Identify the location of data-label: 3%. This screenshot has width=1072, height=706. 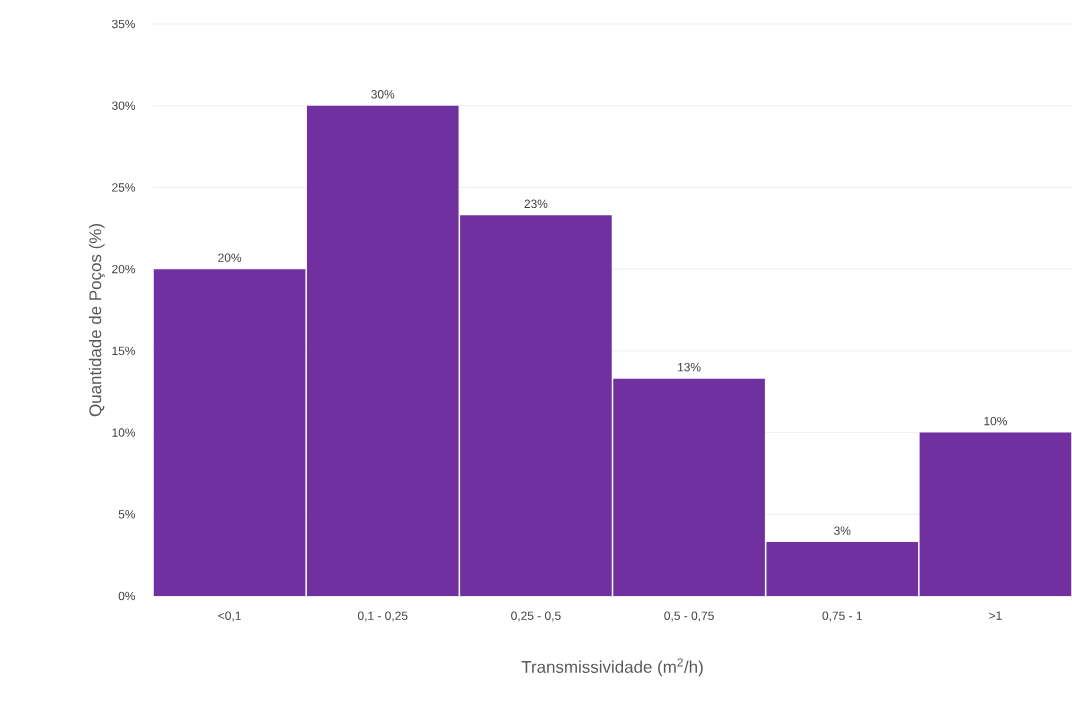
(842, 530).